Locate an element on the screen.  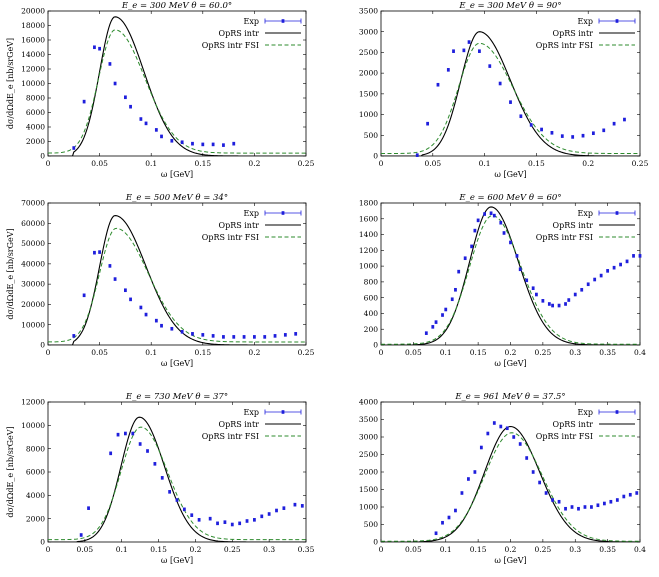
y-tick-label: 40000 is located at coordinates (33, 263).